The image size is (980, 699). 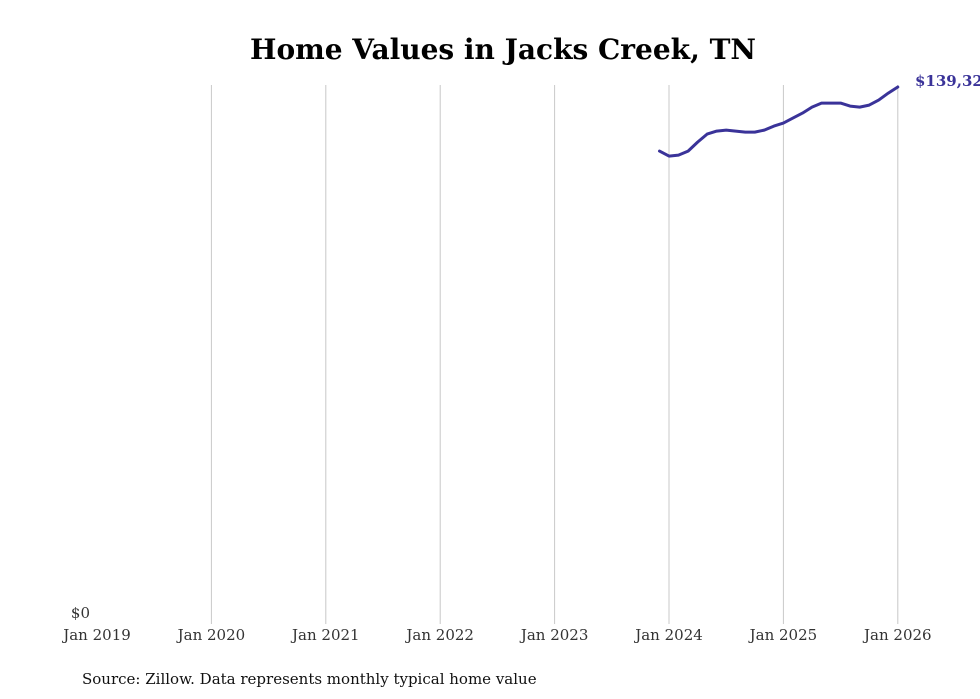 What do you see at coordinates (783, 635) in the screenshot?
I see `x-tick-label: Jan 2025` at bounding box center [783, 635].